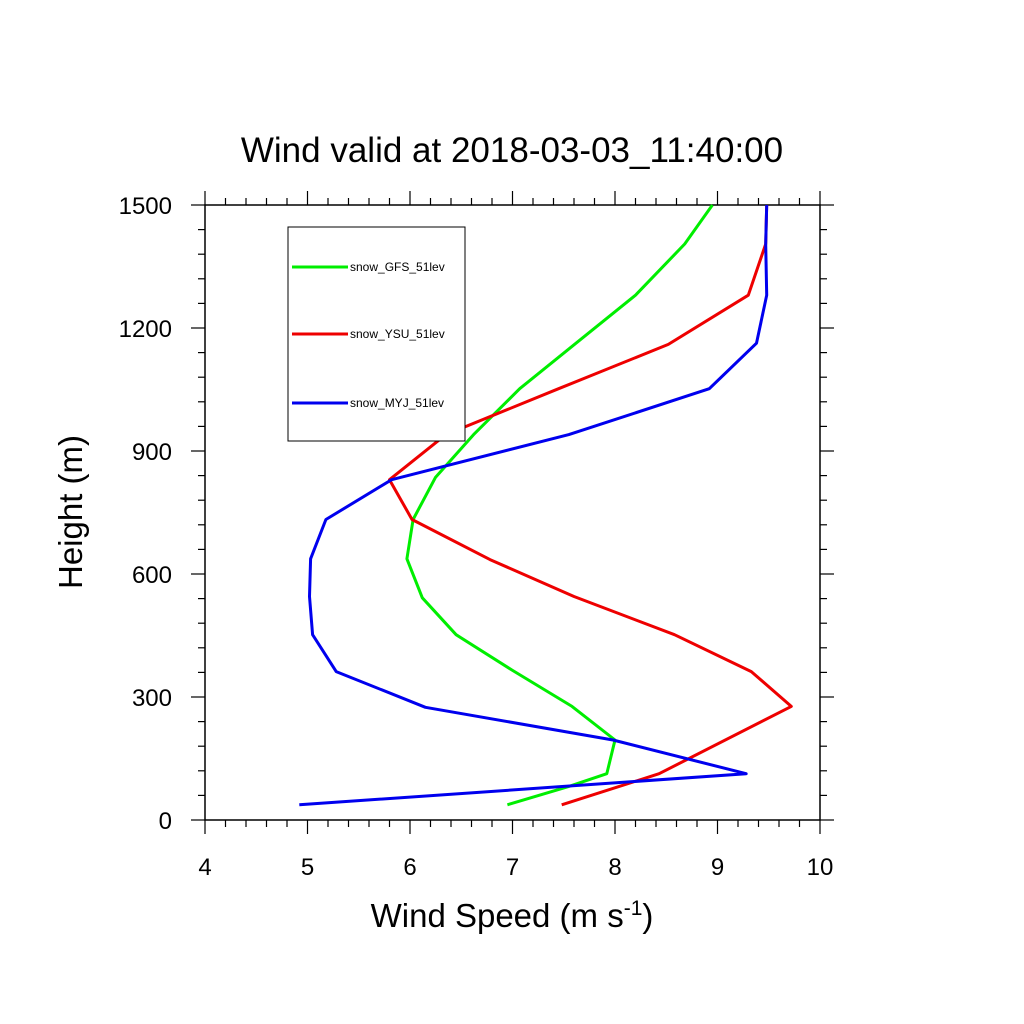 The height and width of the screenshot is (1024, 1024). Describe the element at coordinates (152, 452) in the screenshot. I see `y-tick-label: 900` at that location.